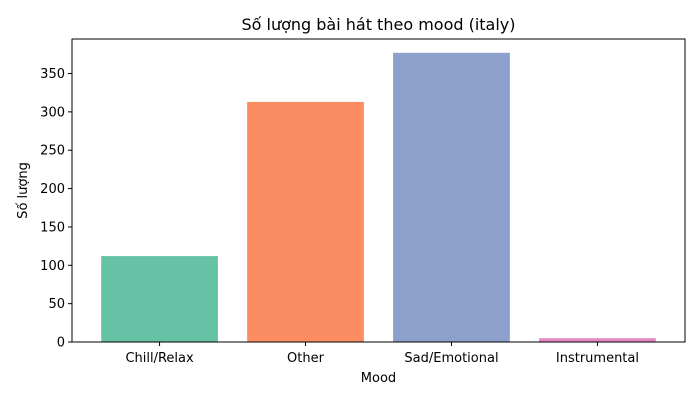 The image size is (700, 400). What do you see at coordinates (52, 112) in the screenshot?
I see `y-tick-label: 300` at bounding box center [52, 112].